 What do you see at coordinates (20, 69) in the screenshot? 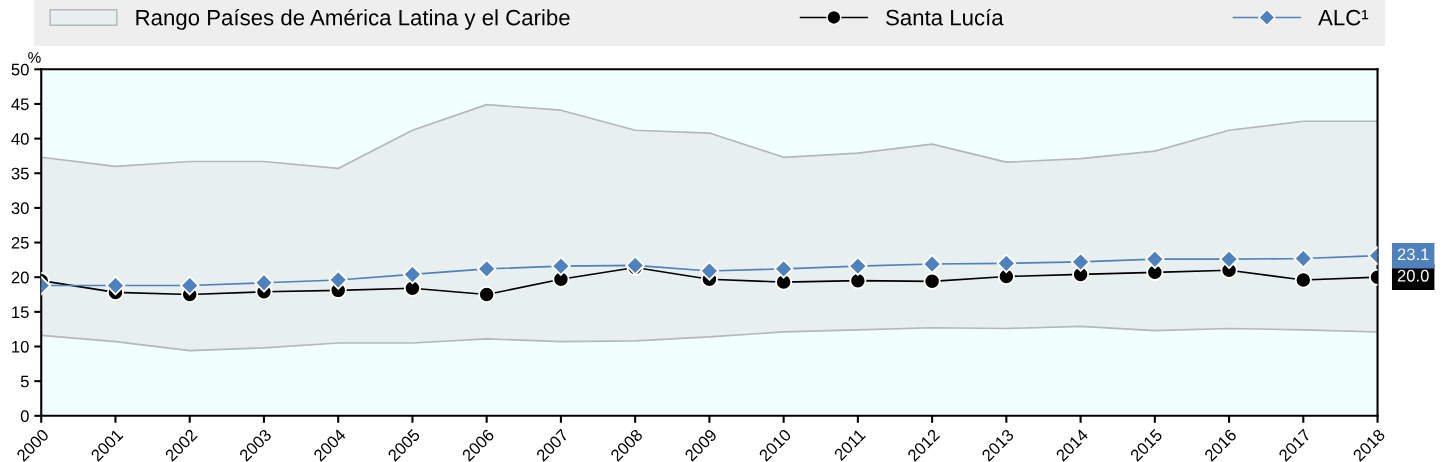
I see `y-tick-label: 50` at bounding box center [20, 69].